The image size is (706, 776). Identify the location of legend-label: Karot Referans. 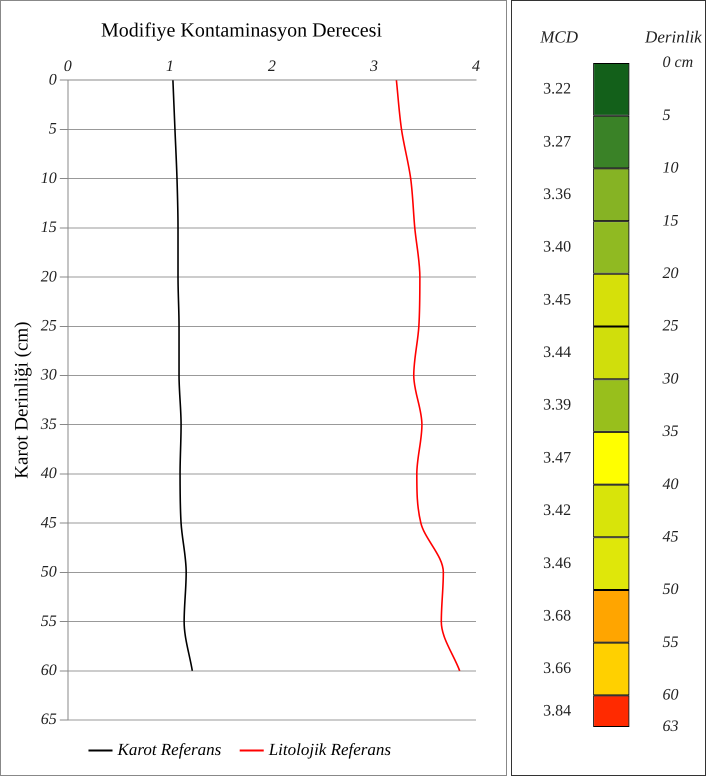
(169, 749).